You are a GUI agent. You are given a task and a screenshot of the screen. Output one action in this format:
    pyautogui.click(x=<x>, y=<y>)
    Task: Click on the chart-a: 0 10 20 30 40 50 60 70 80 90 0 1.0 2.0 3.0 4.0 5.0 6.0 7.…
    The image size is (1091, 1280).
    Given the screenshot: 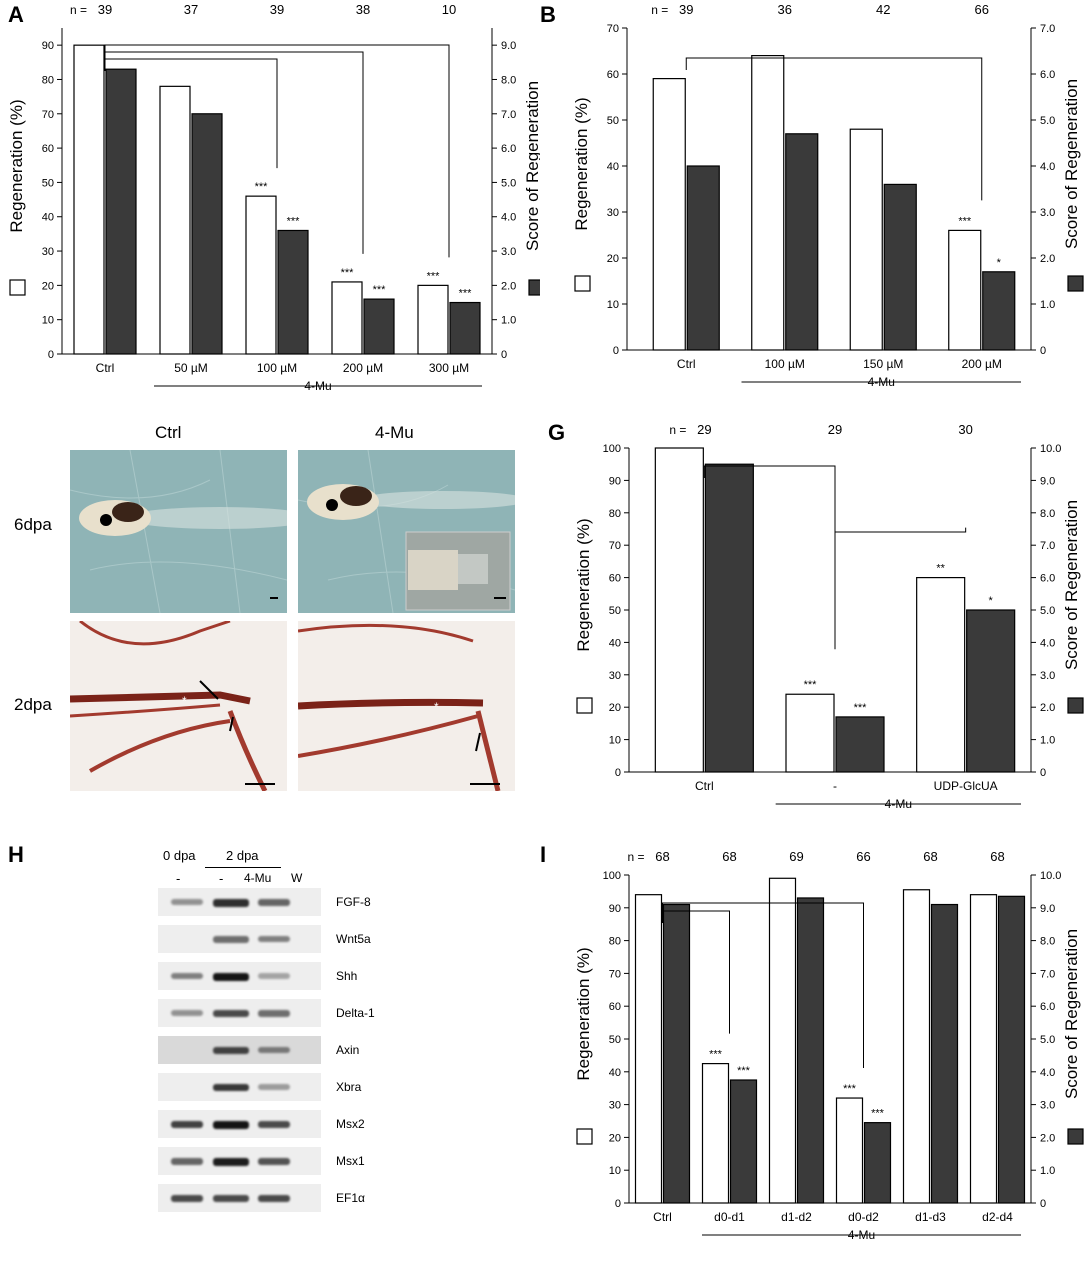 What is the action you would take?
    pyautogui.click(x=273, y=197)
    